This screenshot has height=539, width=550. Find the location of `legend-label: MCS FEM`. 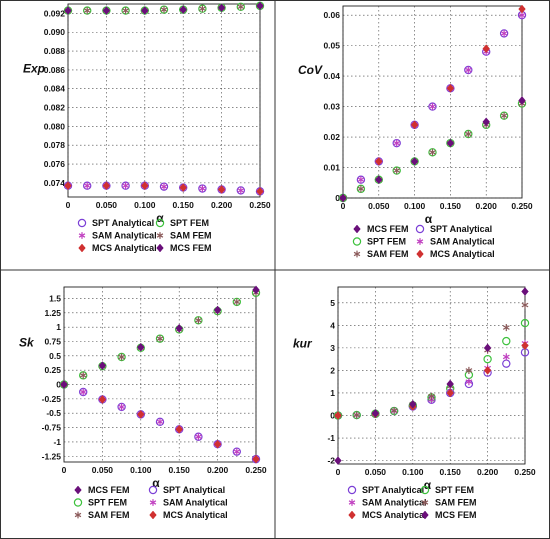

legend-label: MCS FEM is located at coordinates (456, 515).